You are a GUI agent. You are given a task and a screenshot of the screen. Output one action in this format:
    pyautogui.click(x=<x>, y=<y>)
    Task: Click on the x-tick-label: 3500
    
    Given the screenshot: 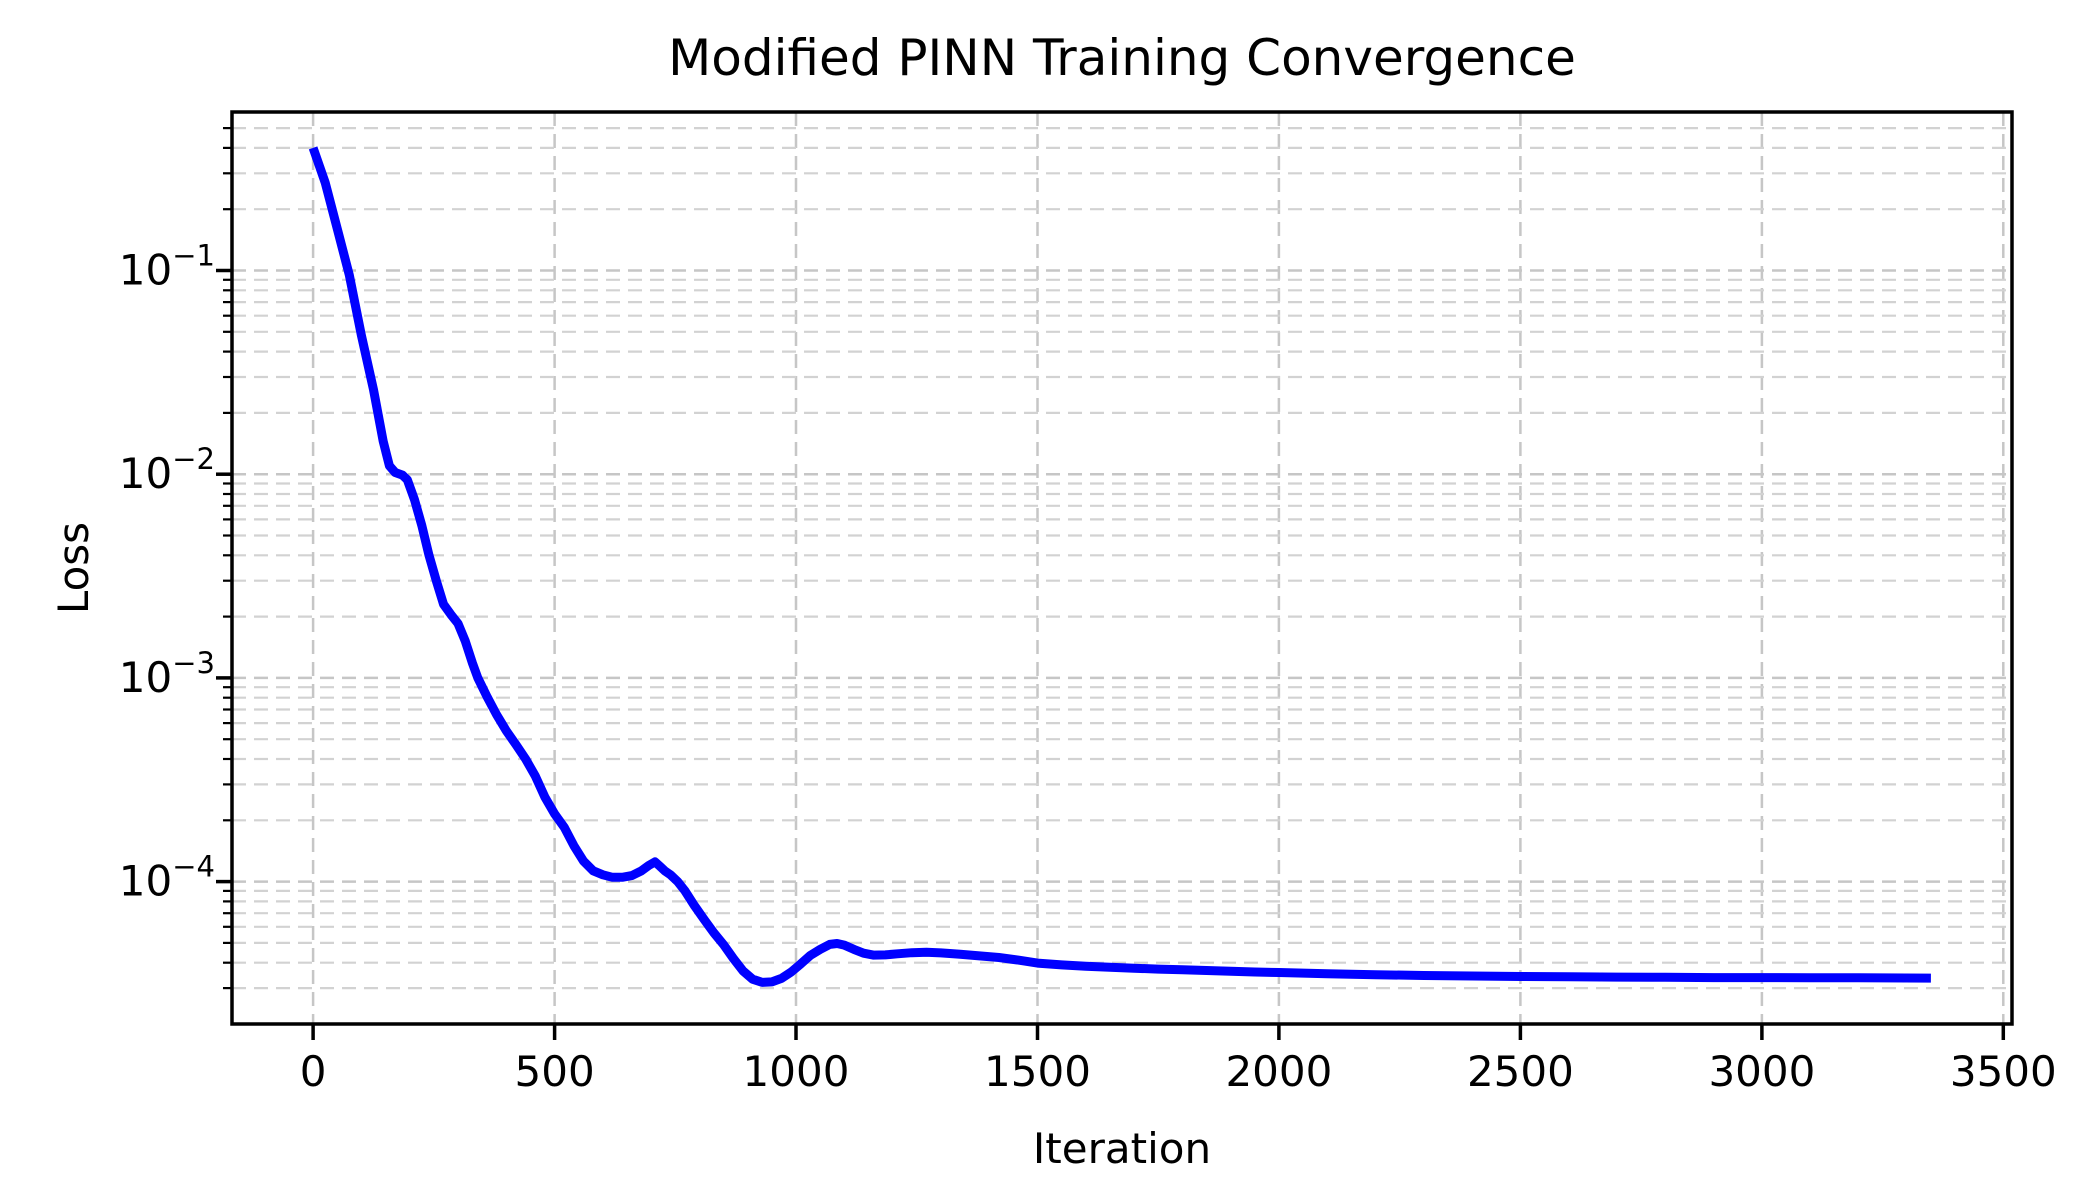 What is the action you would take?
    pyautogui.click(x=2003, y=1071)
    